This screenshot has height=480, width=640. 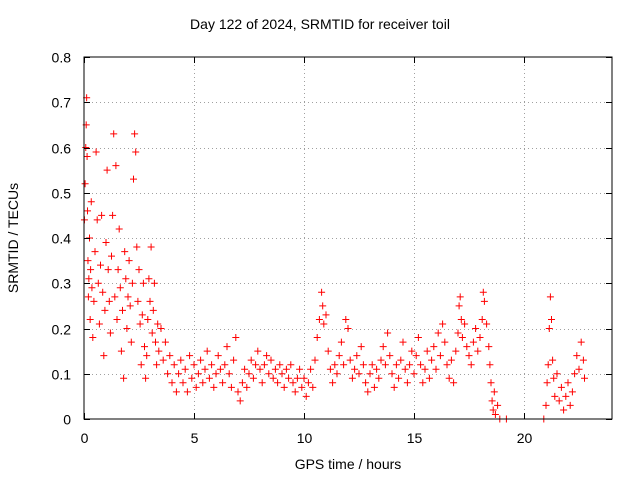 I want to click on y-tick-label: 0.7, so click(x=62, y=103).